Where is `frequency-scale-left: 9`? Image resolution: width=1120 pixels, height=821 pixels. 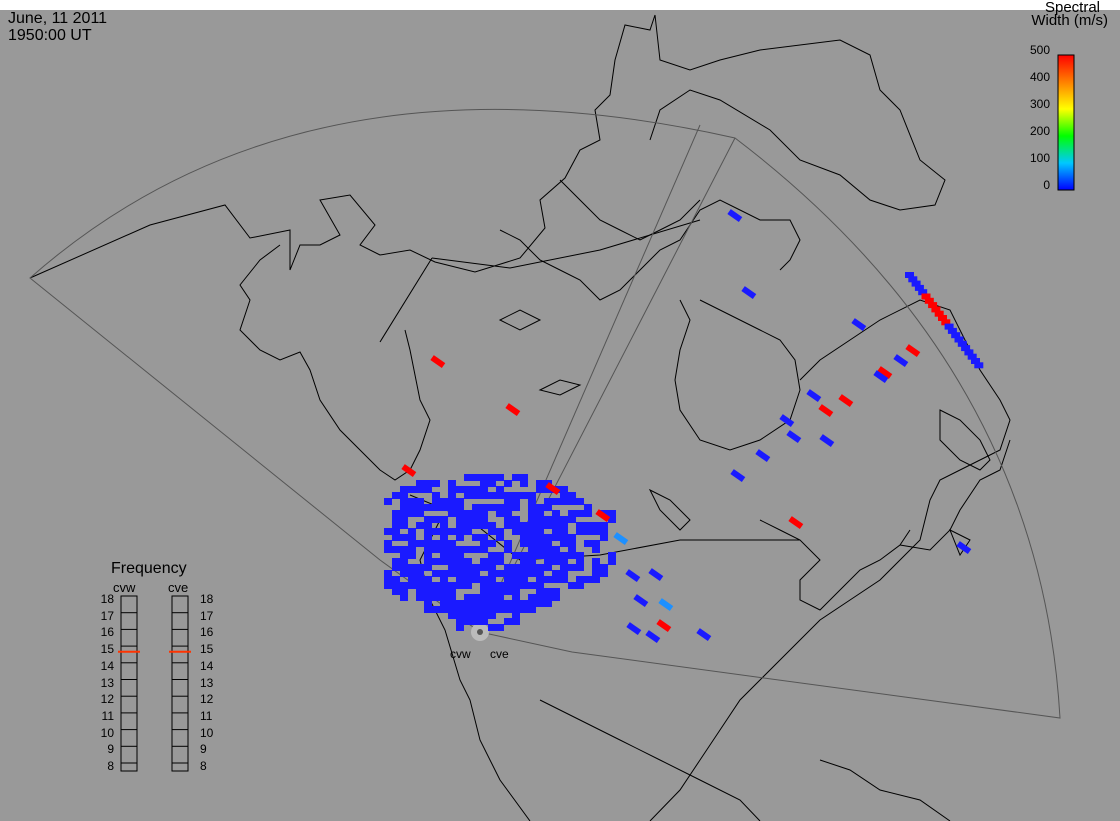
frequency-scale-left: 9 is located at coordinates (110, 749).